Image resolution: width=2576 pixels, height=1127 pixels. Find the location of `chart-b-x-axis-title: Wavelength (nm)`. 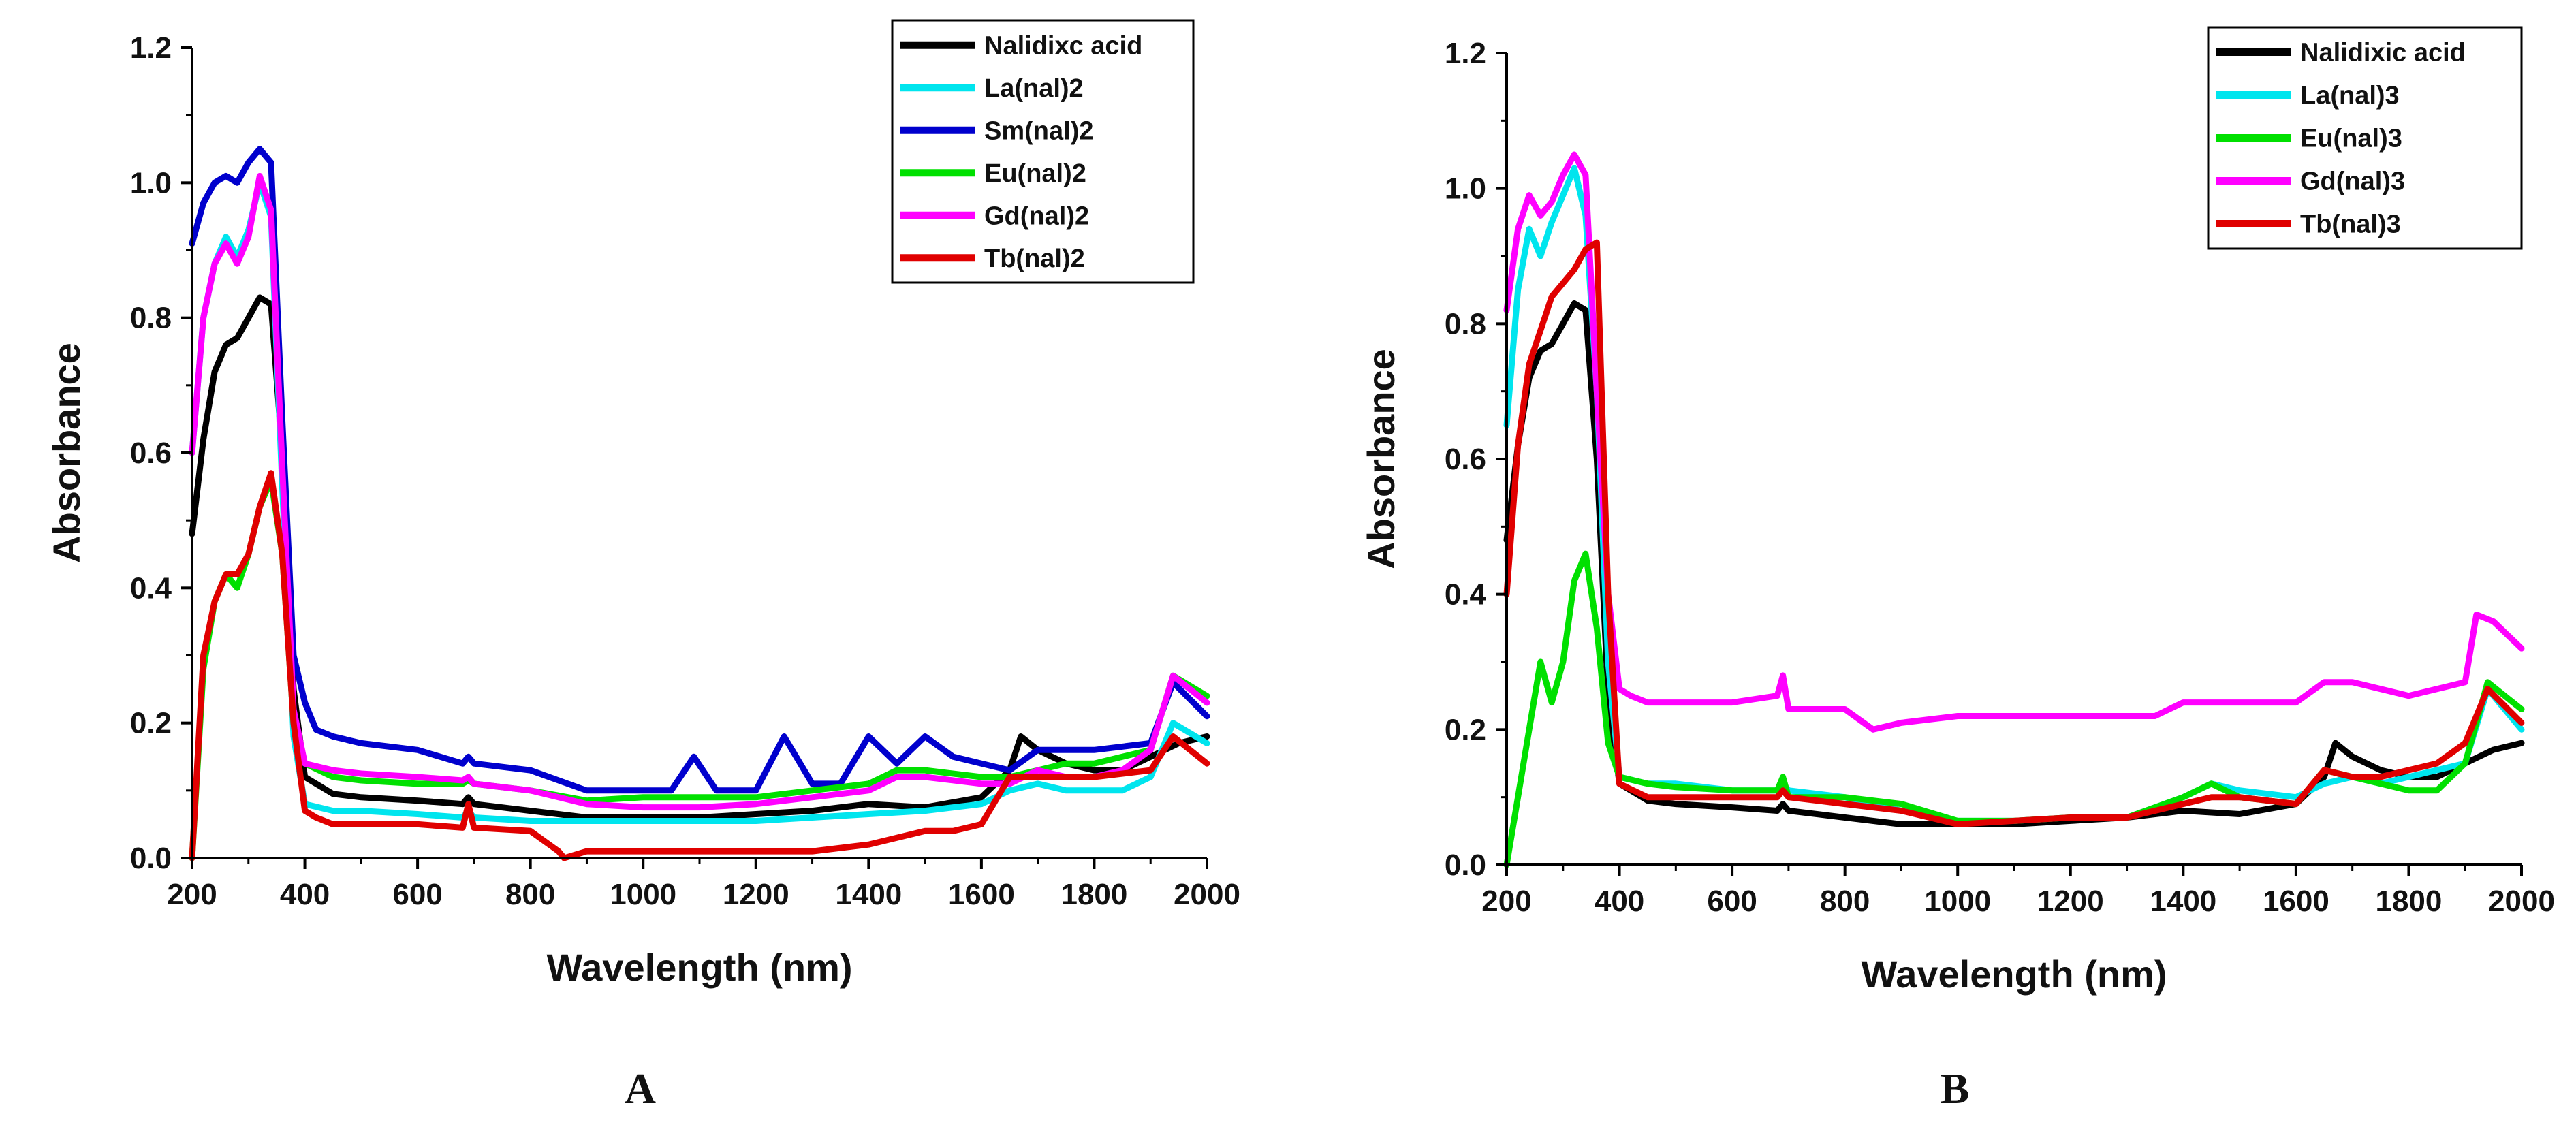

chart-b-x-axis-title: Wavelength (nm) is located at coordinates (2014, 974).